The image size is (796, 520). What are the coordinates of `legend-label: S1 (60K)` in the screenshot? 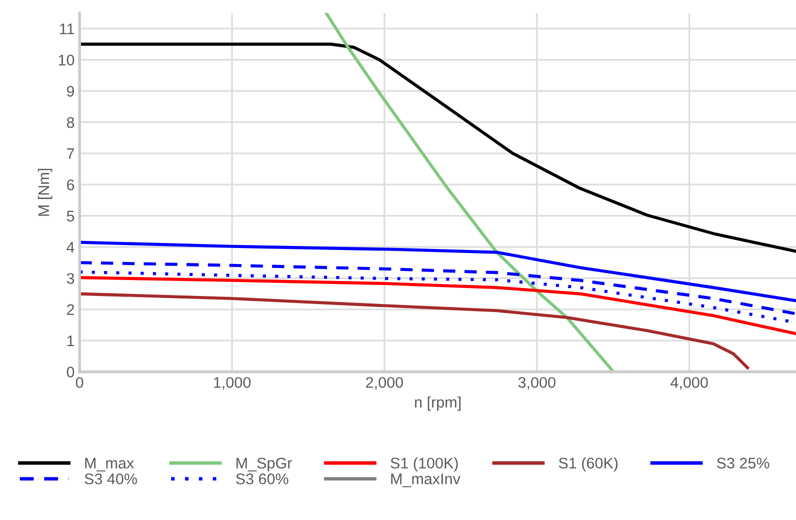 It's located at (588, 464).